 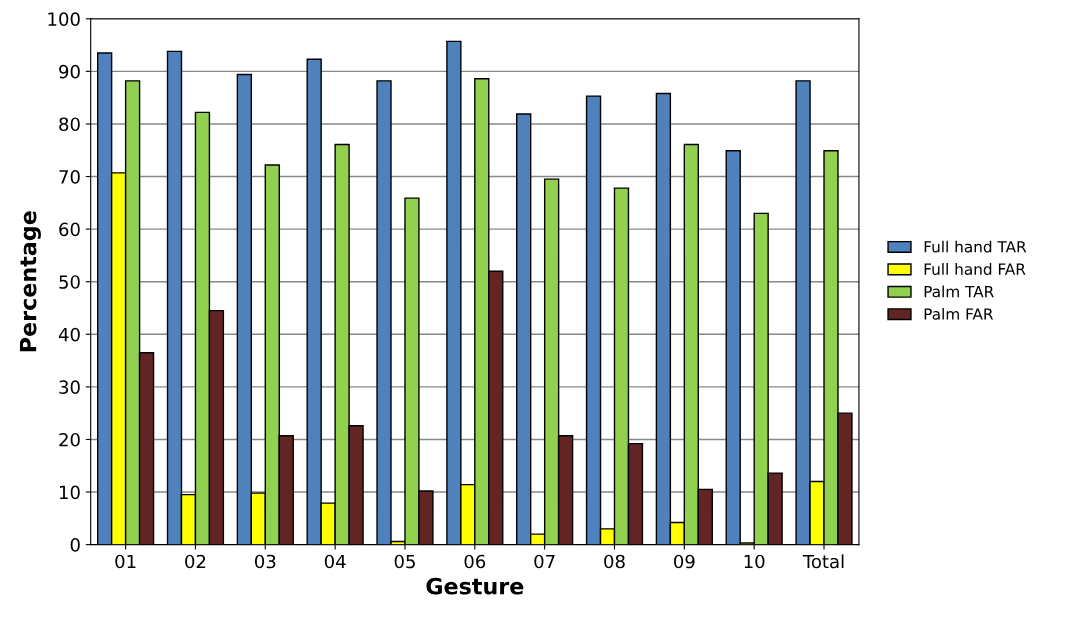 I want to click on x-tick-label: Total, so click(x=823, y=561).